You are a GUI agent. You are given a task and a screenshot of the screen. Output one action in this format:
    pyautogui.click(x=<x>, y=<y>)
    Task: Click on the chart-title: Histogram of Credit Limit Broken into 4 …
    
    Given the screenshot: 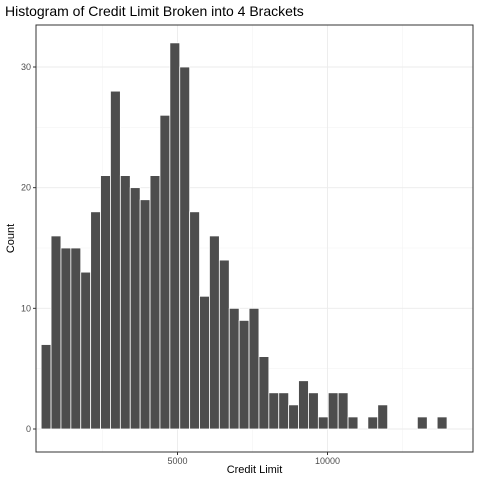 What is the action you would take?
    pyautogui.click(x=154, y=11)
    